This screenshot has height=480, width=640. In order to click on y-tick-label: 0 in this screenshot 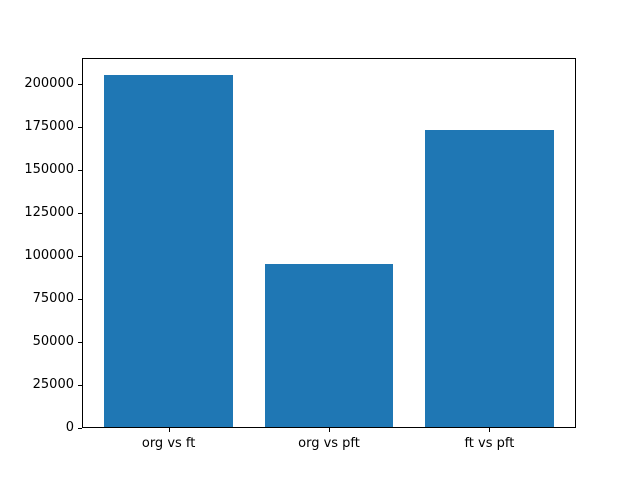, I will do `click(69, 427)`.